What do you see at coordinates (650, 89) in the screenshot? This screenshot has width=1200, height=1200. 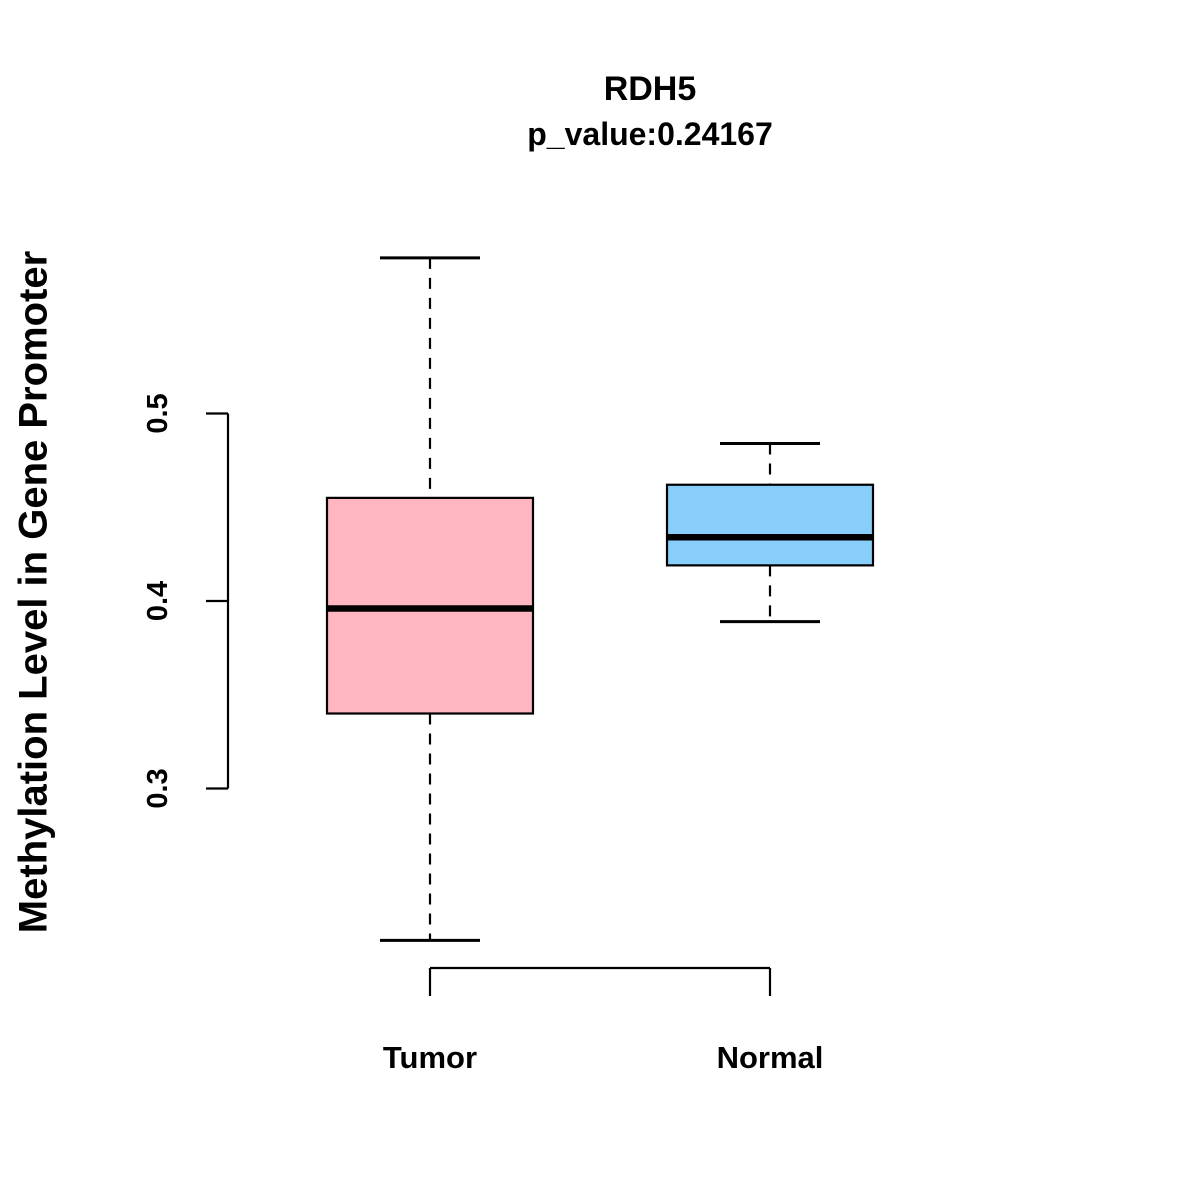 I see `chart-title: RDH5` at bounding box center [650, 89].